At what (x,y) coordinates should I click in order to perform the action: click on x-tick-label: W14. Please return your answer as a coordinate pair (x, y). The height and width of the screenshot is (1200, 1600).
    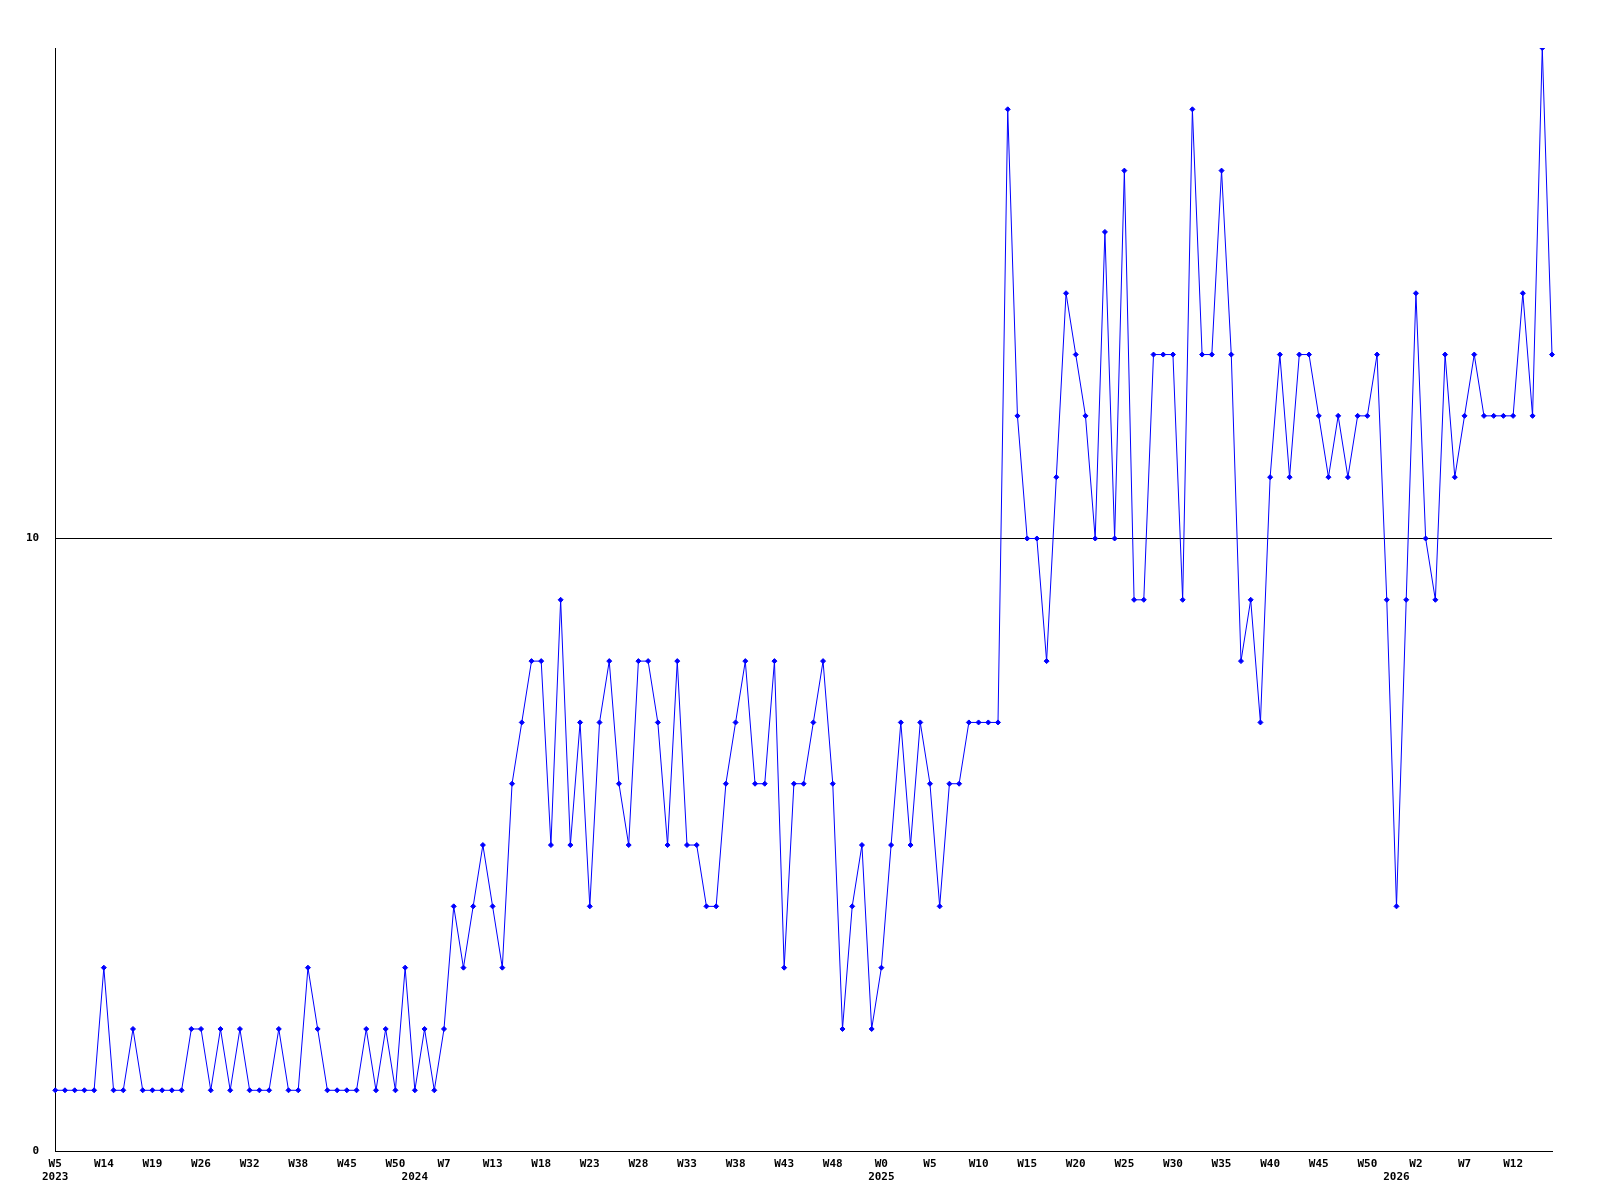
    Looking at the image, I should click on (104, 1164).